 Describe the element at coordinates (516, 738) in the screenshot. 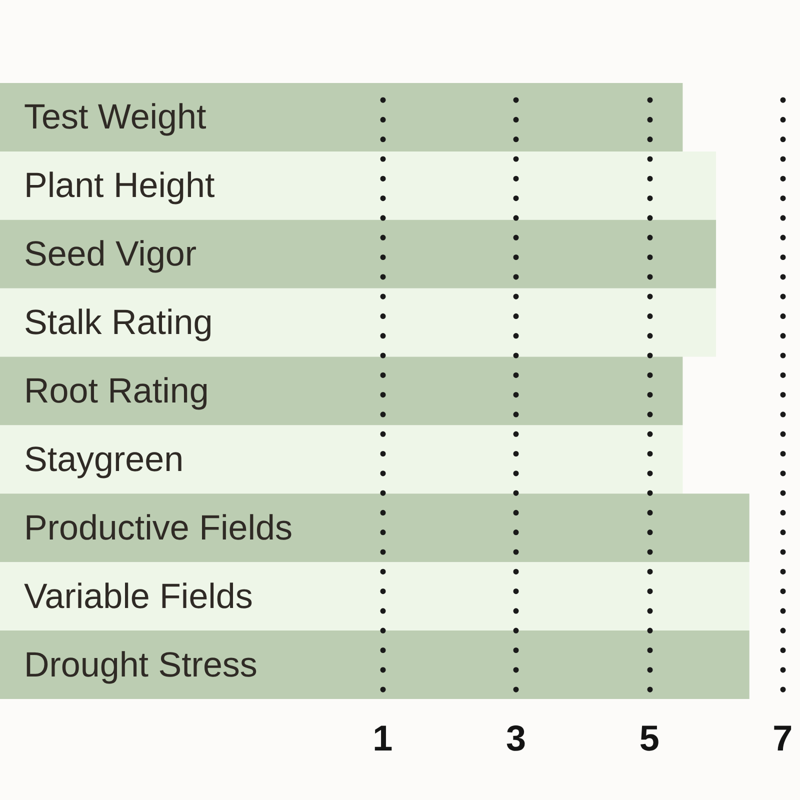

I see `x-tick-label: 3` at that location.